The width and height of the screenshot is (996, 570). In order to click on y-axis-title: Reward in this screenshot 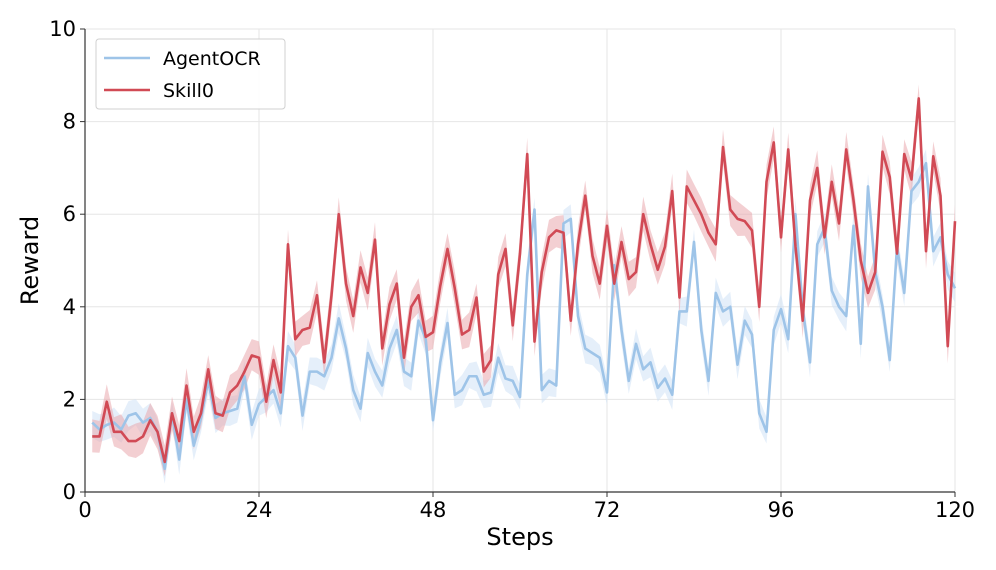, I will do `click(30, 260)`.